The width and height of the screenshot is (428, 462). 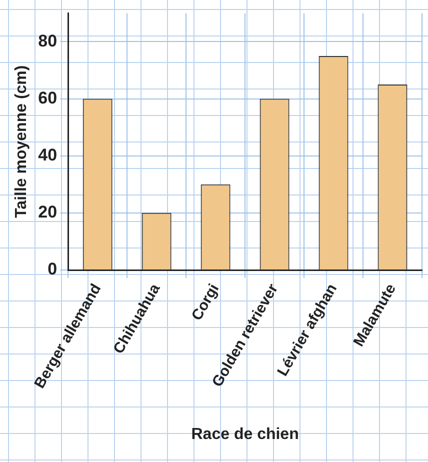 I want to click on y-axis-title: Taille moyenne (cm), so click(x=21, y=141).